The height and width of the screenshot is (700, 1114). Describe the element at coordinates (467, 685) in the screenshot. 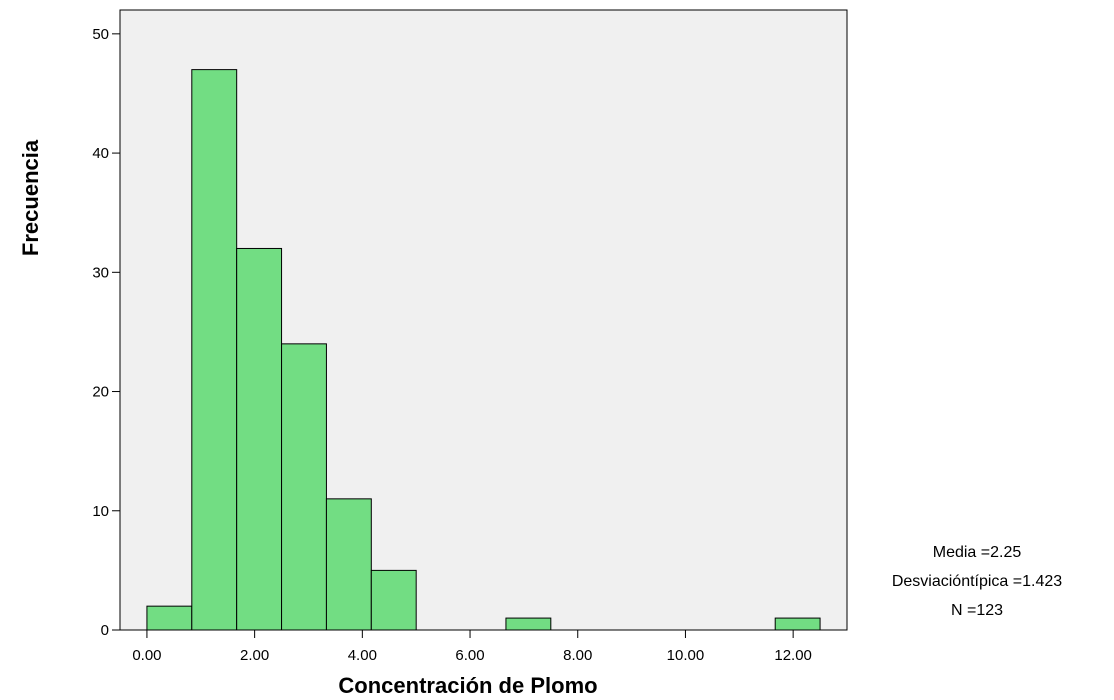

I see `x-axis-title: Concentración de Plomo` at that location.